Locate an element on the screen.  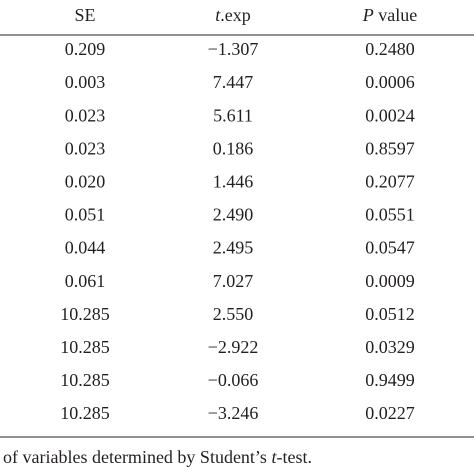
cell: 0.0006 is located at coordinates (390, 82).